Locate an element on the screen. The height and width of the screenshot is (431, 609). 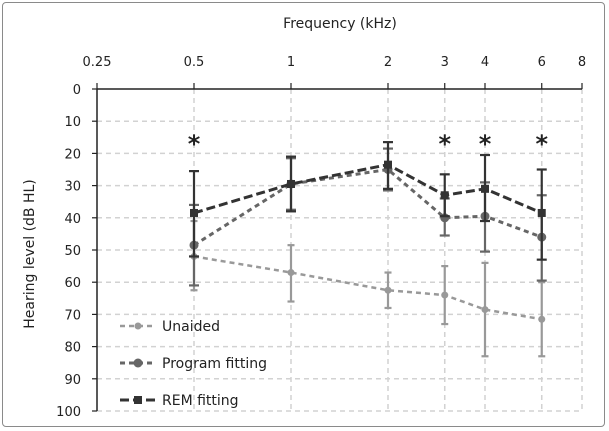
legend-label: Program fitting is located at coordinates (214, 364).